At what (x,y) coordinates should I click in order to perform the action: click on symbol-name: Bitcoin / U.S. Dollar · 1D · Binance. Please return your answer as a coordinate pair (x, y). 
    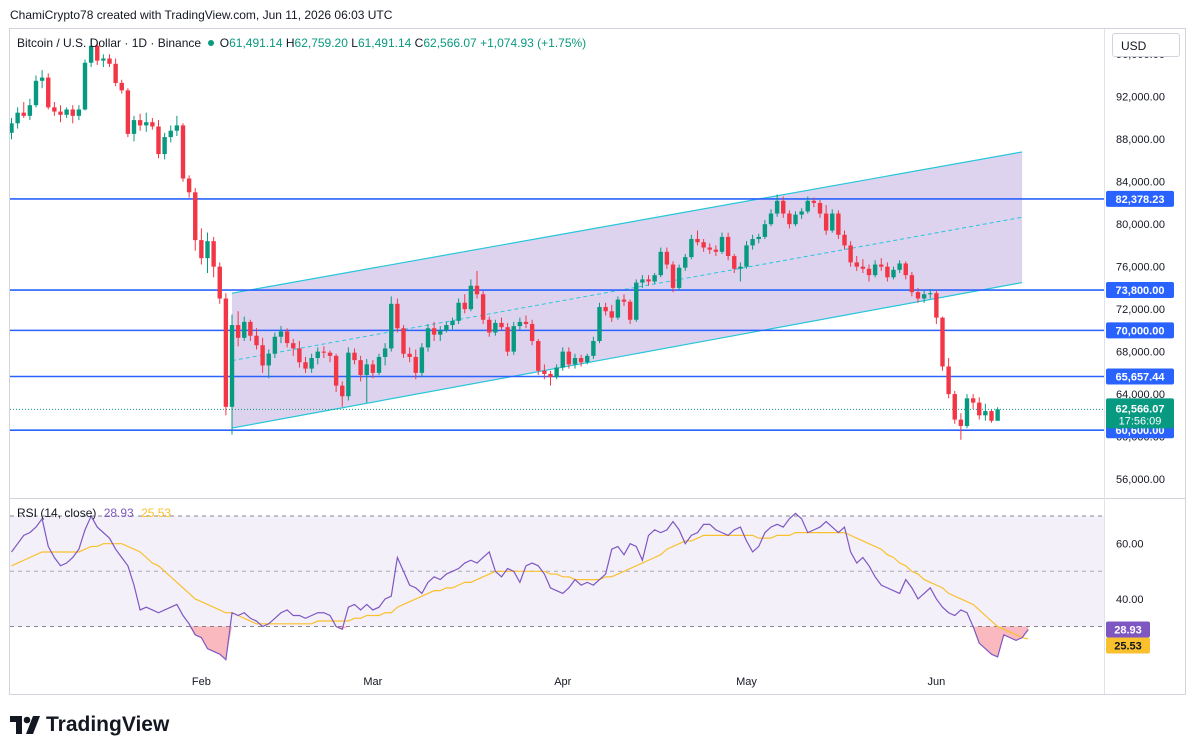
    Looking at the image, I should click on (109, 43).